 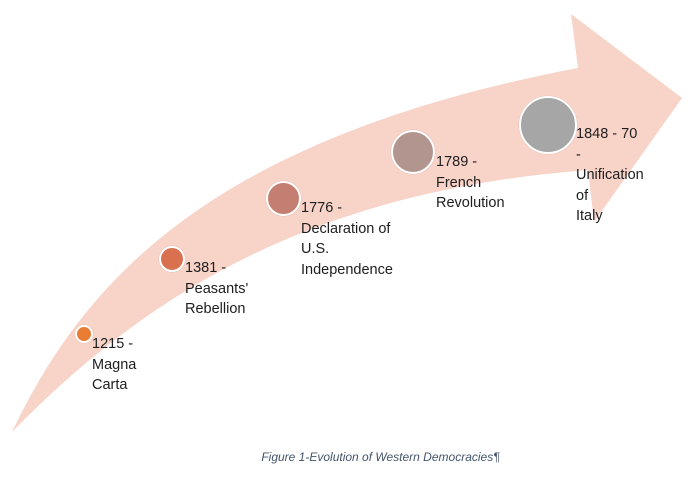 I want to click on milestone-label: 1776 - Declaration of U.S. Independence, so click(x=347, y=239).